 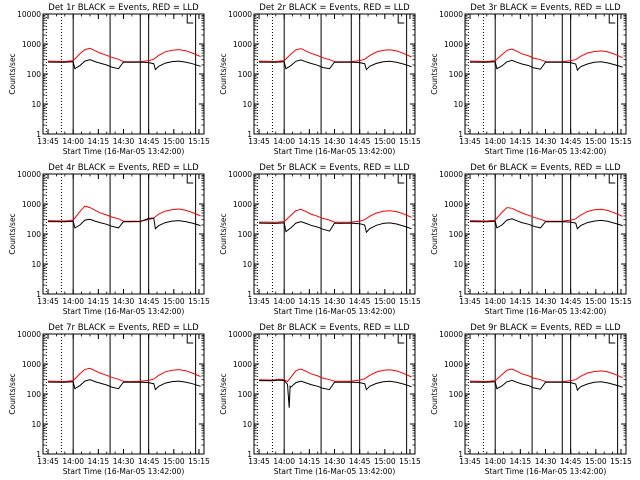 I want to click on chart-title: Det 3r BLACK = Events, RED = LLD, so click(x=545, y=8).